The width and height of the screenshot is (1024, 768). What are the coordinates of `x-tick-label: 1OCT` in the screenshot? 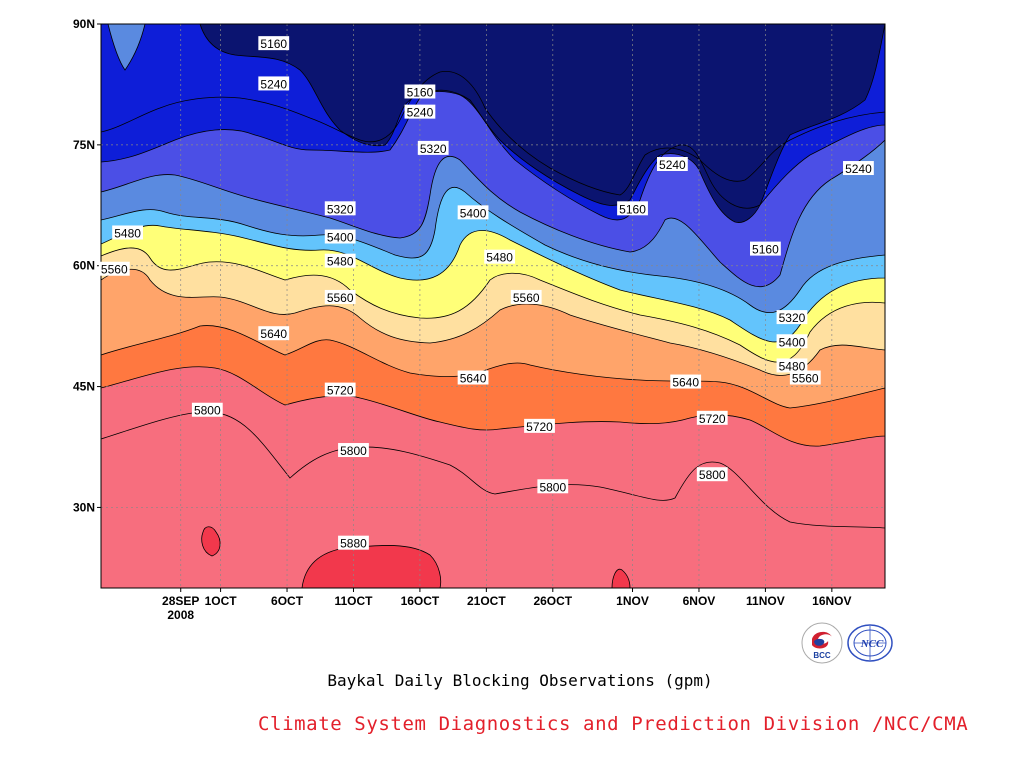 It's located at (221, 601).